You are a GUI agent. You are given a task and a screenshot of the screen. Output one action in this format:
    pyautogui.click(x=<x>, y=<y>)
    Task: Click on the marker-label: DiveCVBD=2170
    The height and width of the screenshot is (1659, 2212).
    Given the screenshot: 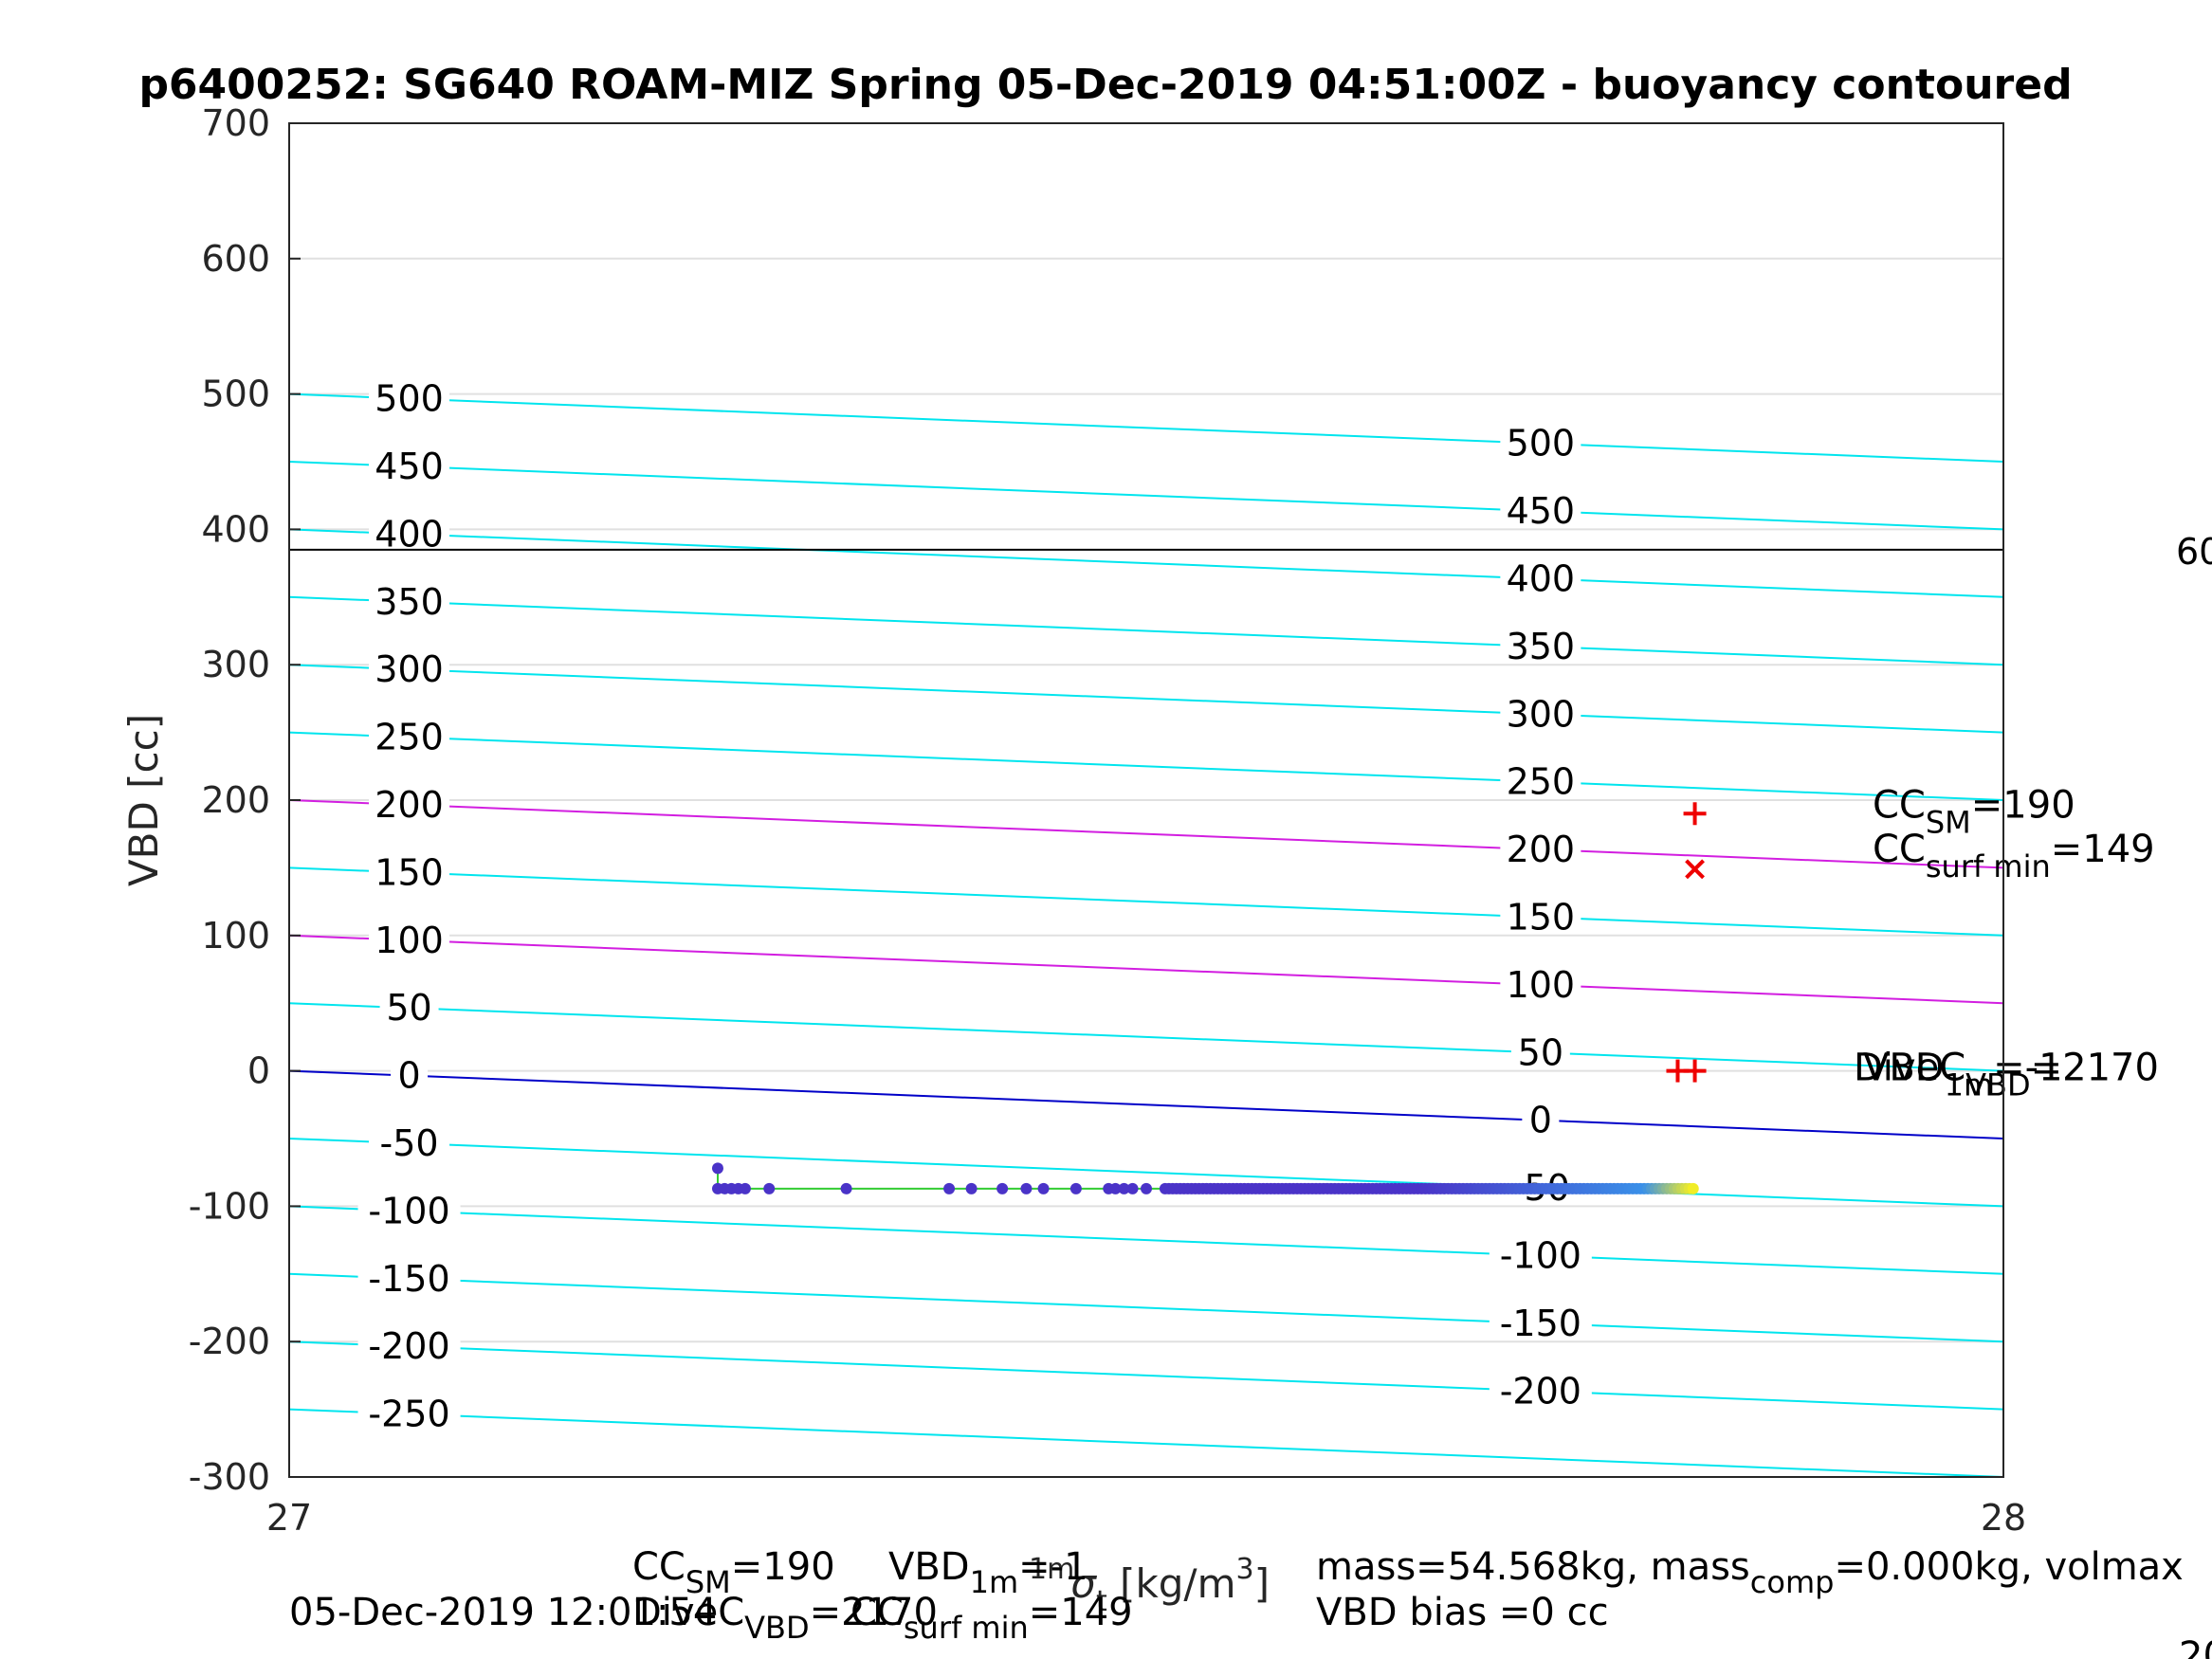 What is the action you would take?
    pyautogui.click(x=2006, y=1075)
    